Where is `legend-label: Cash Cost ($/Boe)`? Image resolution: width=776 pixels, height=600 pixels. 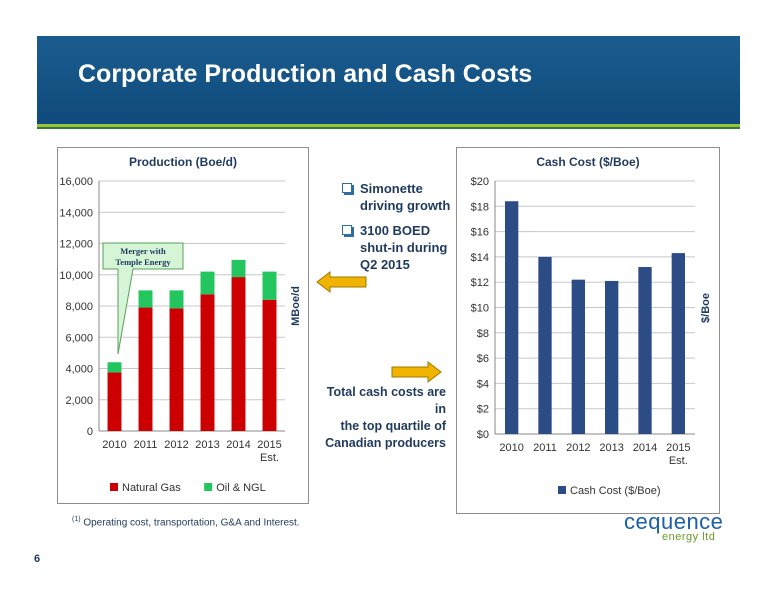
legend-label: Cash Cost ($/Boe) is located at coordinates (615, 491).